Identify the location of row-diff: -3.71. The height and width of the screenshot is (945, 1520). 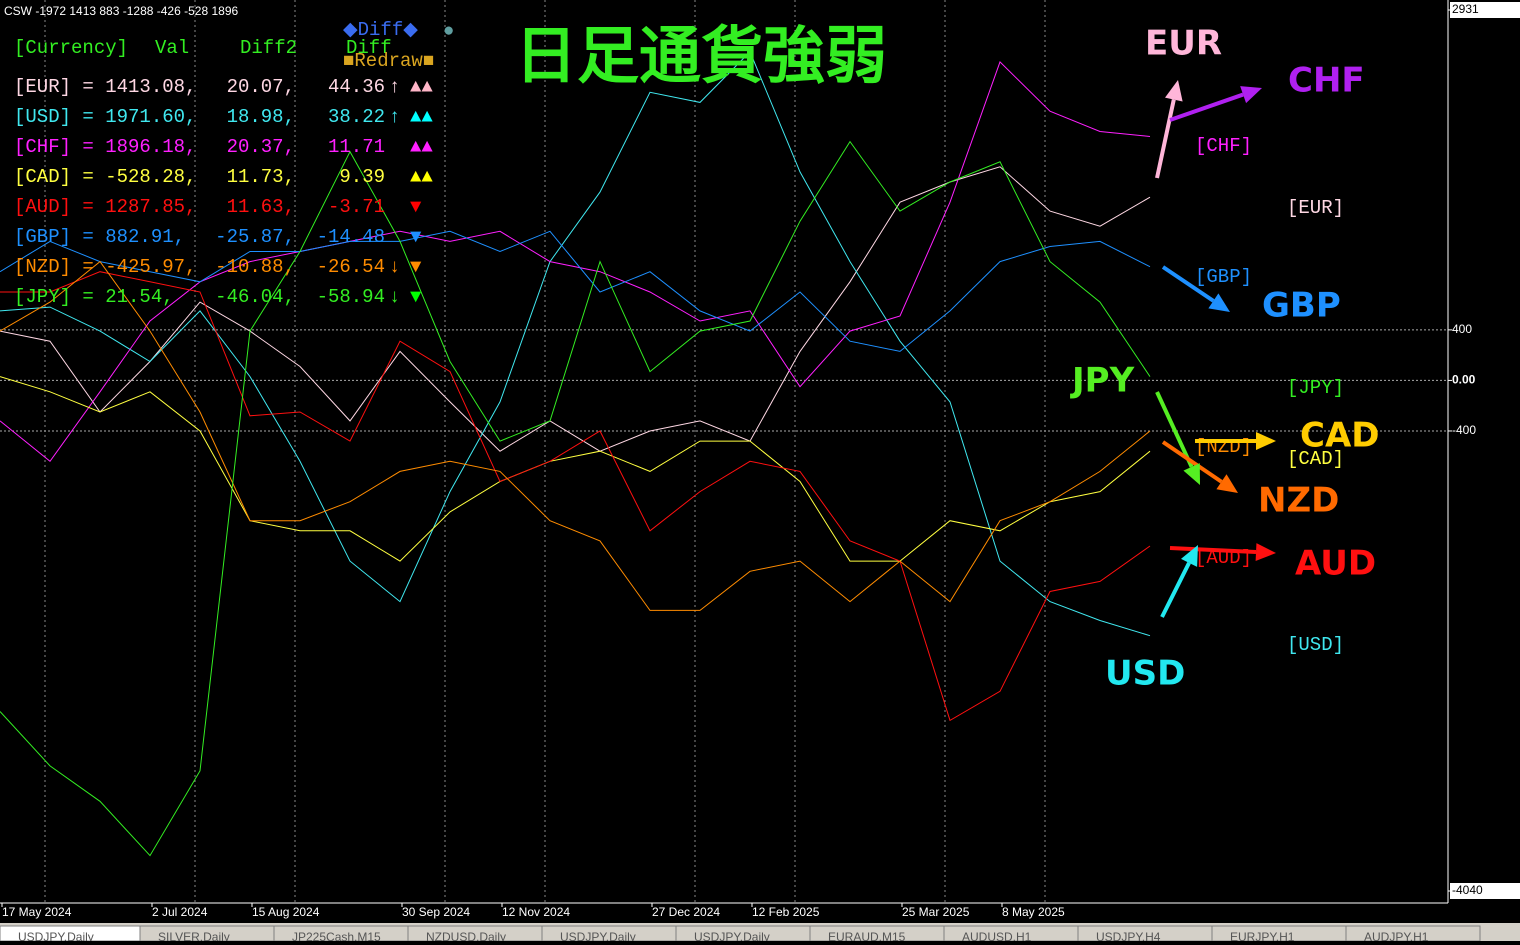
(356, 207).